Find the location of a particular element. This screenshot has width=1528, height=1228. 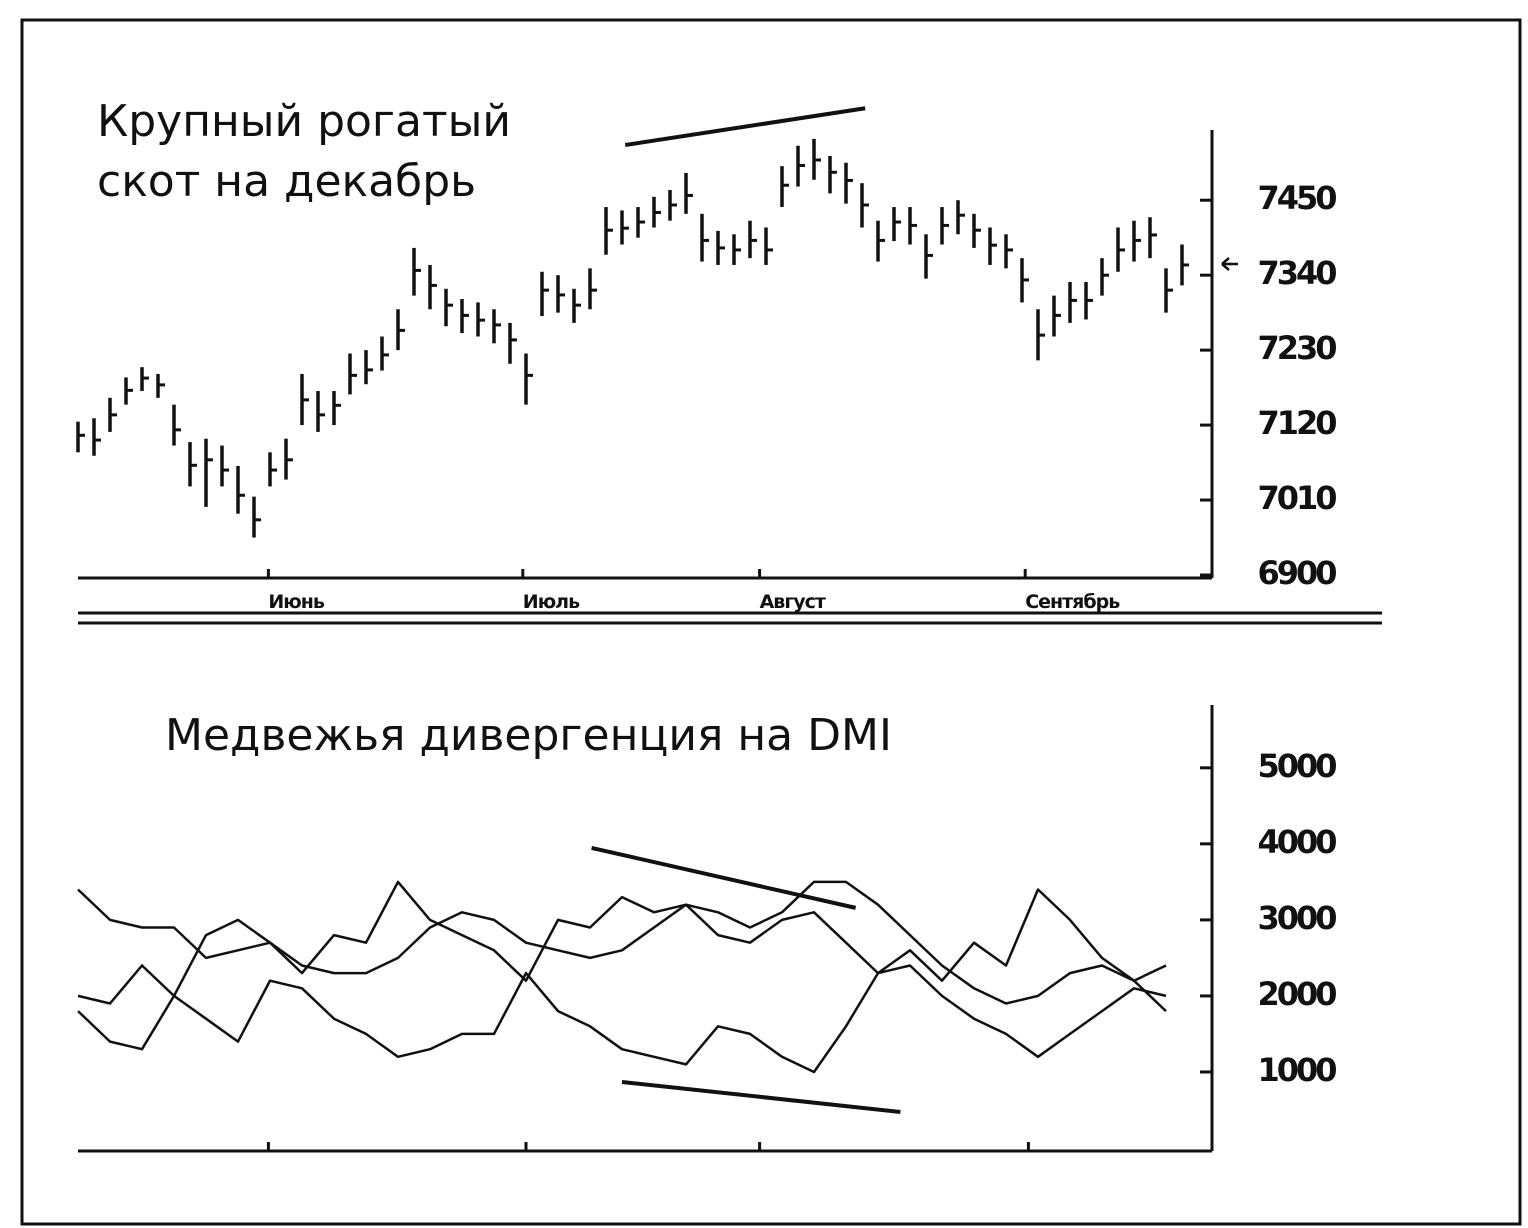

y-tick-label: 2000 is located at coordinates (1296, 994).